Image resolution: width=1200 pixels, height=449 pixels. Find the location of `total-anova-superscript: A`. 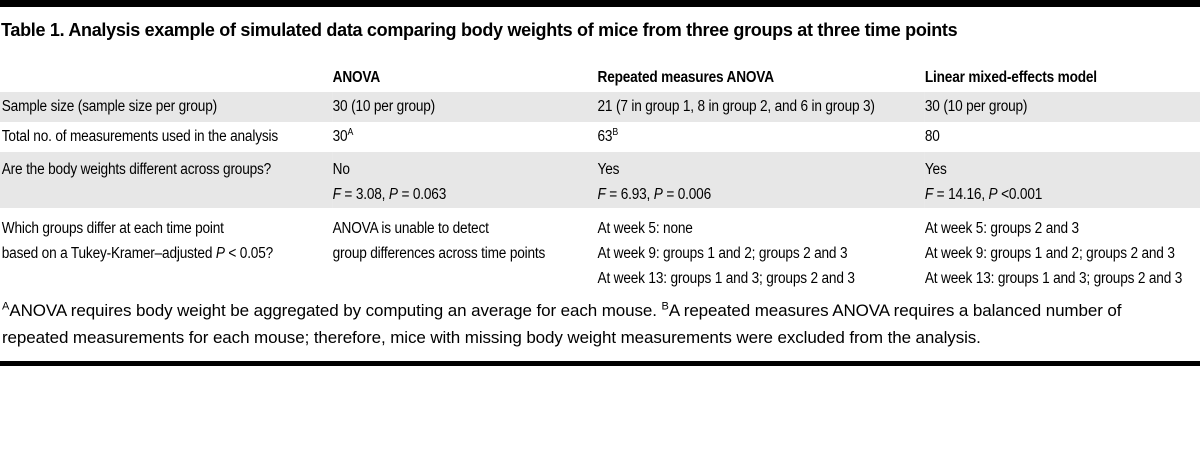

total-anova-superscript: A is located at coordinates (350, 132).